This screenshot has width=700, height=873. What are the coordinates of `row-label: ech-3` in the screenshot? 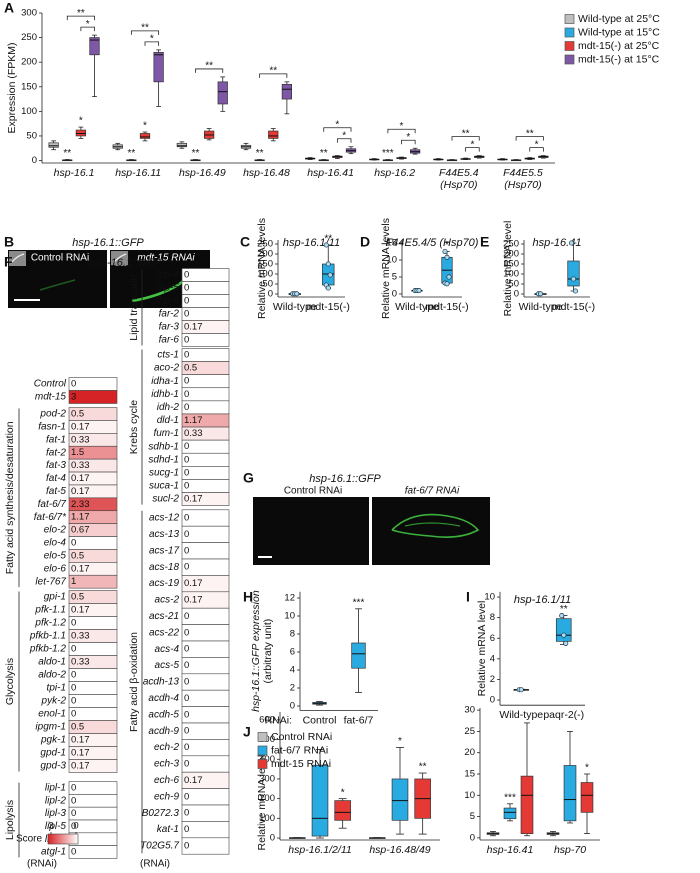 It's located at (166, 764).